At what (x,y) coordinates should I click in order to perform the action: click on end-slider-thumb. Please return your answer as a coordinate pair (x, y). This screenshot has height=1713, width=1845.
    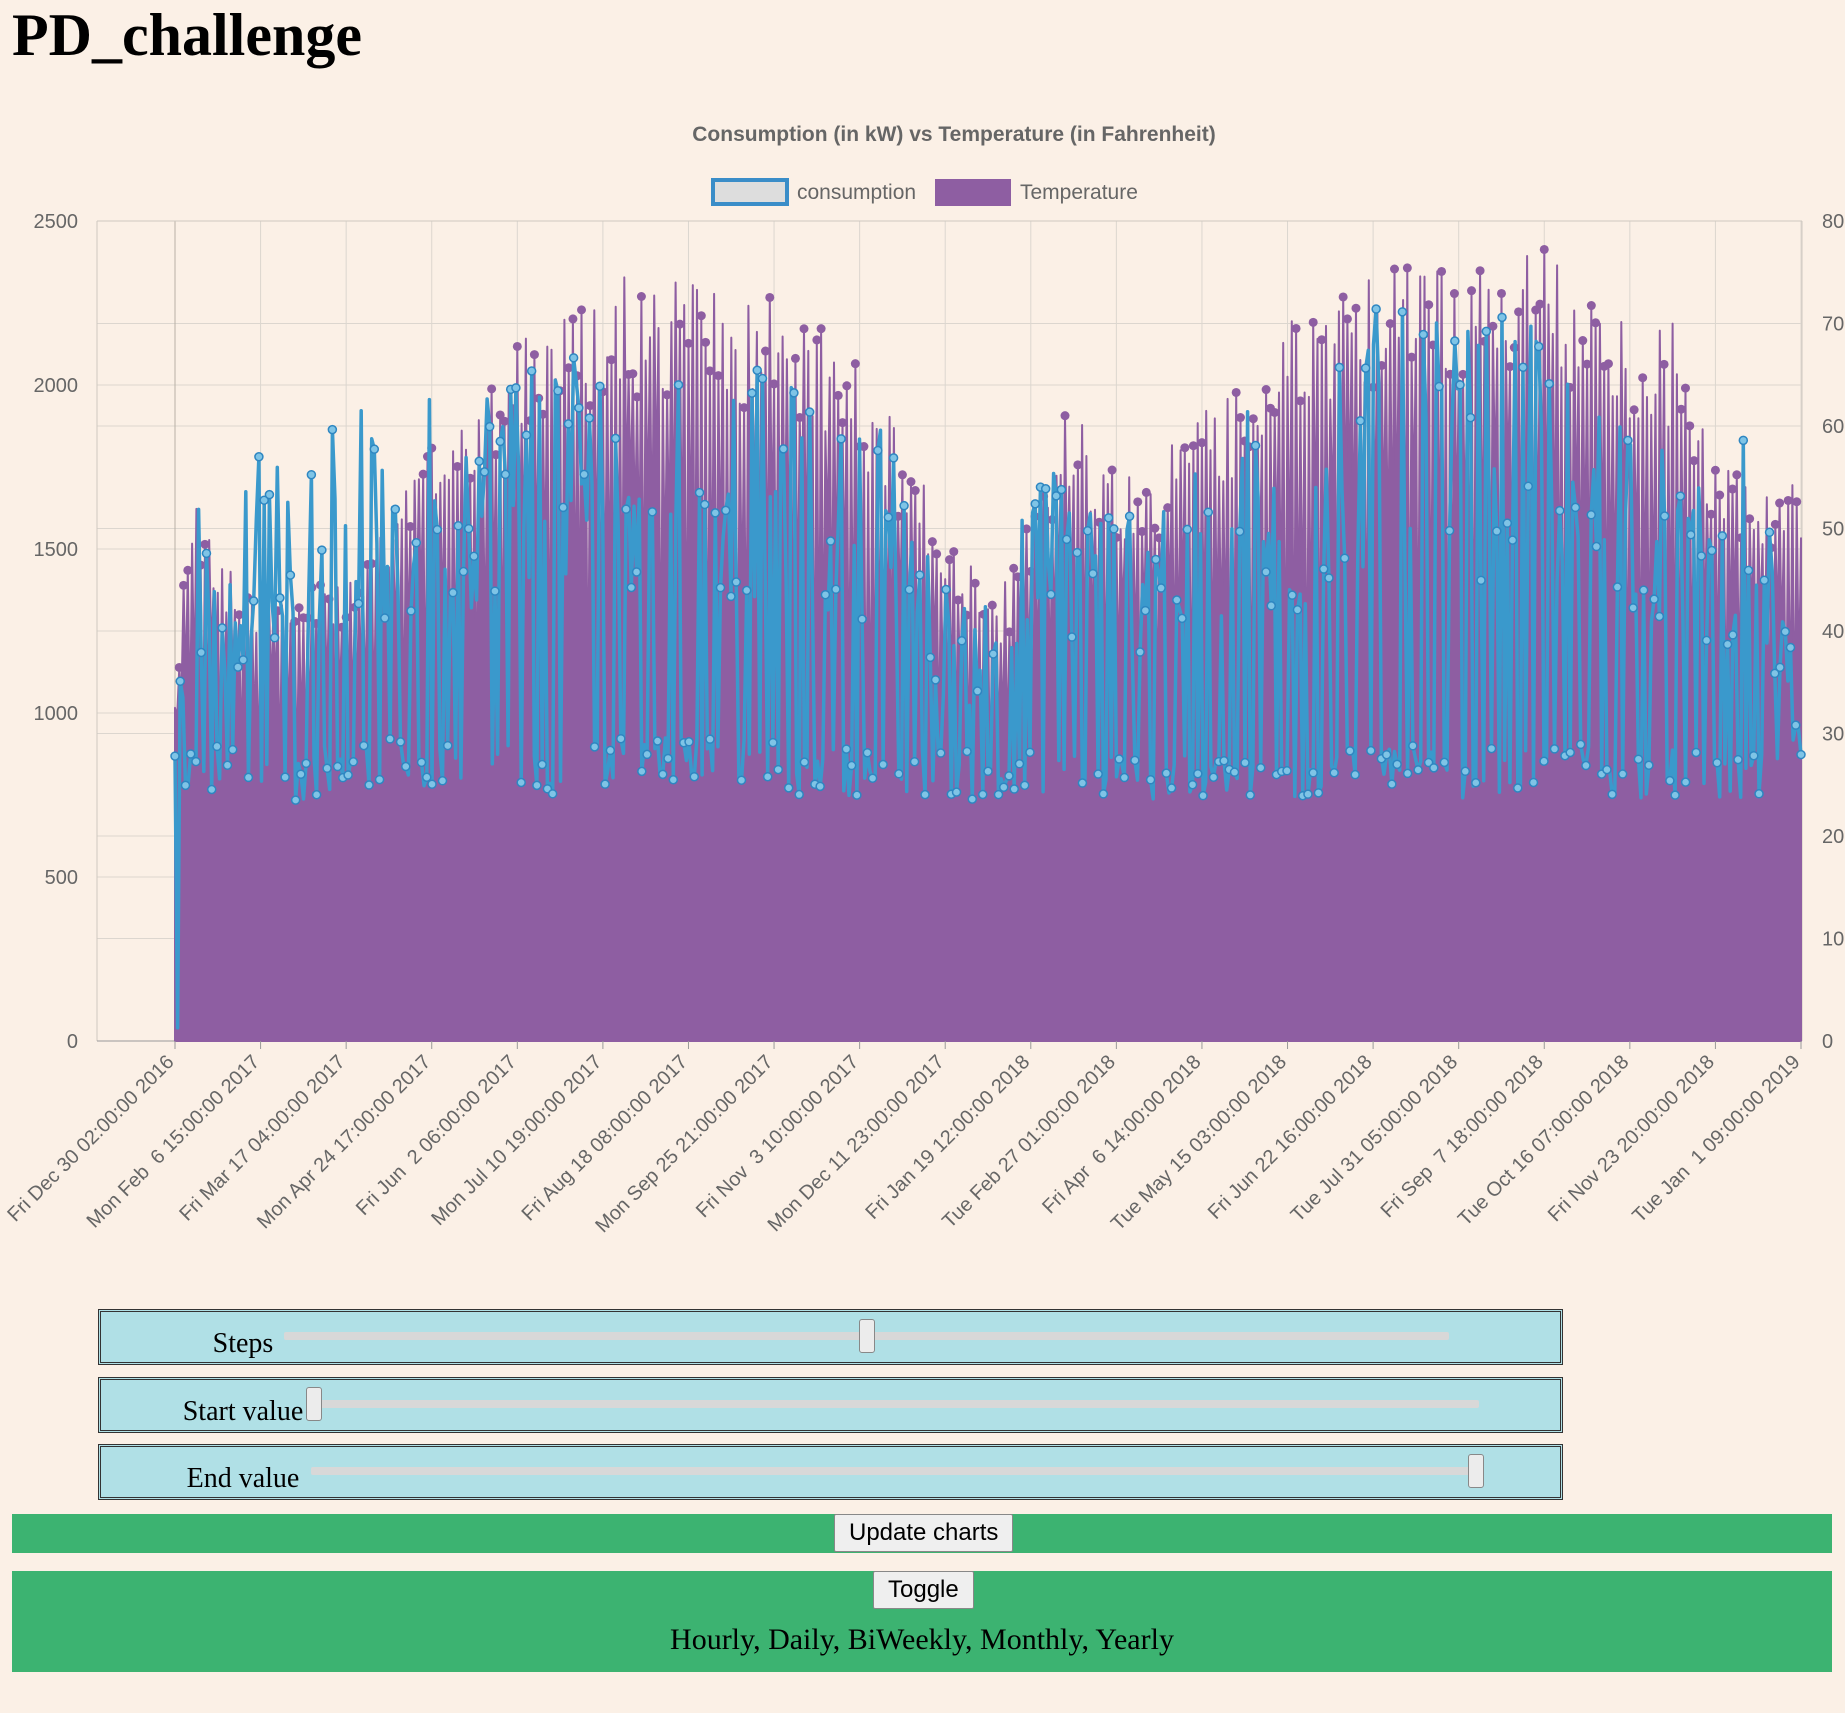
    Looking at the image, I should click on (1476, 1471).